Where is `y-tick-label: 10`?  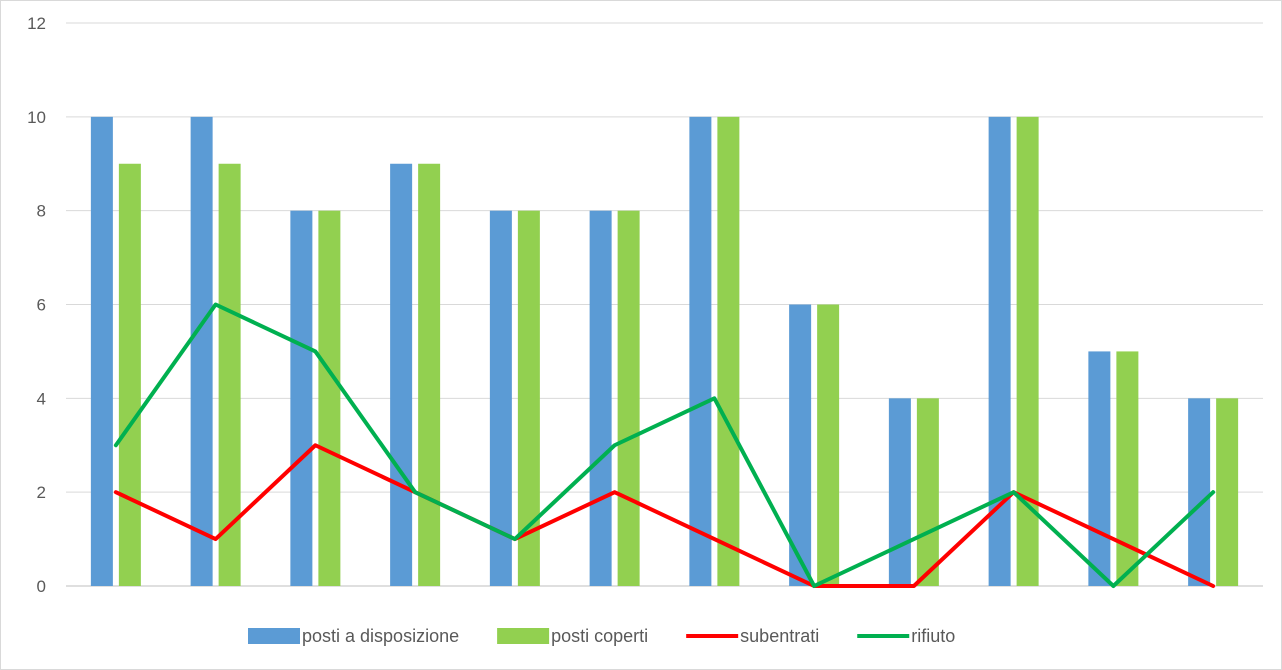 y-tick-label: 10 is located at coordinates (36, 117).